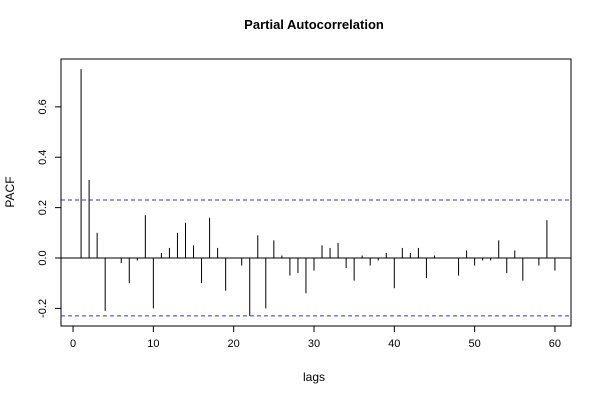 The image size is (599, 400). Describe the element at coordinates (234, 344) in the screenshot. I see `x-tick-label: 20` at that location.